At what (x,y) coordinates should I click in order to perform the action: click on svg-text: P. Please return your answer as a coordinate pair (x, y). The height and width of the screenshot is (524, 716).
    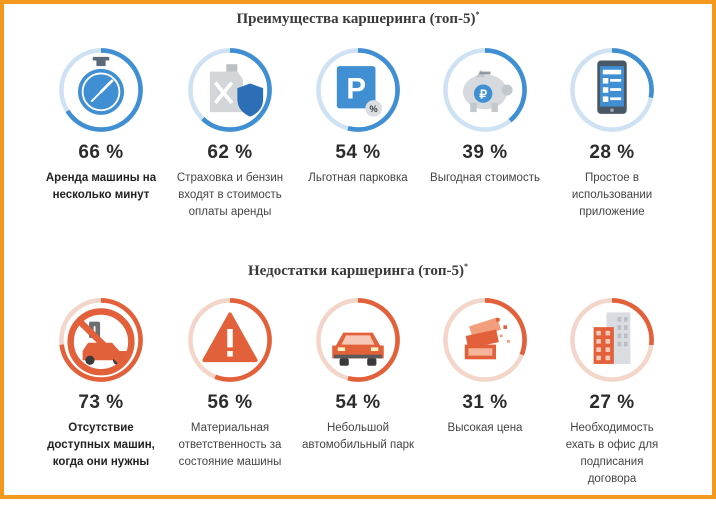
    Looking at the image, I should click on (356, 88).